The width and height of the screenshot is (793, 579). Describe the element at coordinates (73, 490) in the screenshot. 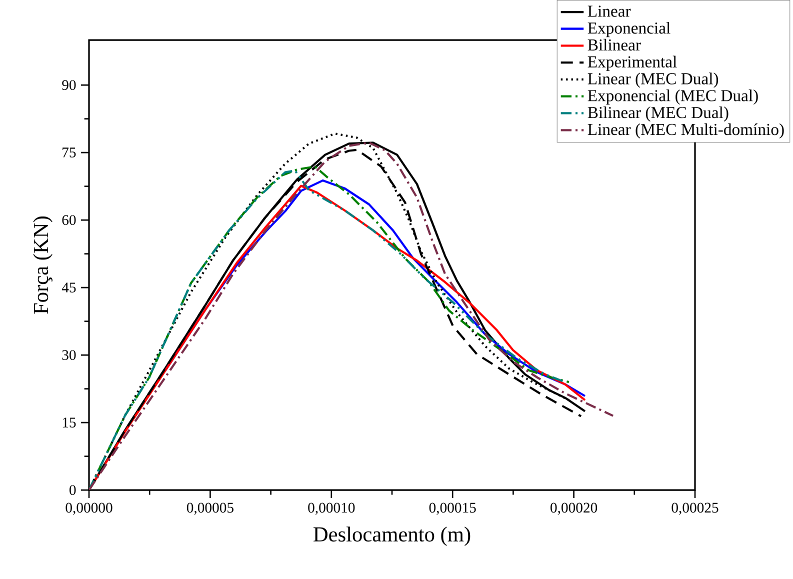

I see `y-tick-label: 0` at that location.